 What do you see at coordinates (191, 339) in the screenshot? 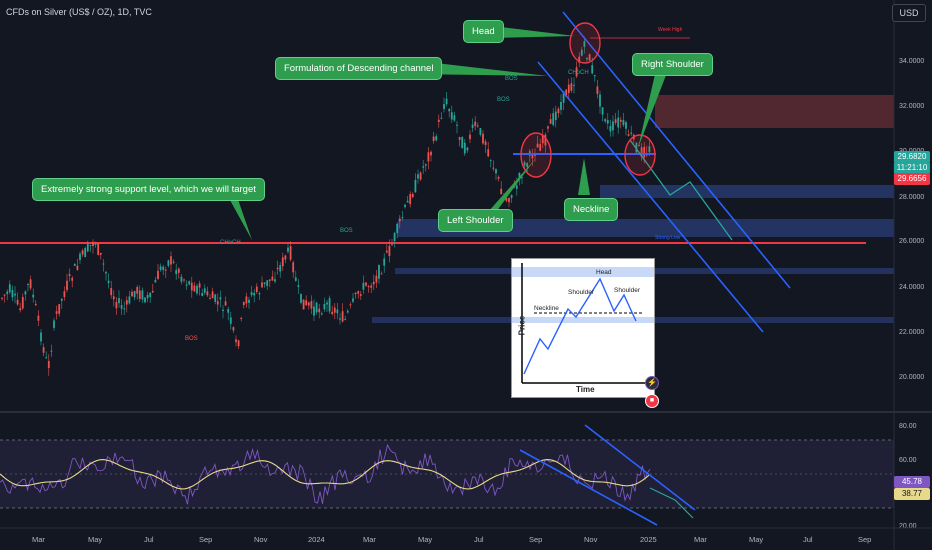
I see `bos-label: BOS` at bounding box center [191, 339].